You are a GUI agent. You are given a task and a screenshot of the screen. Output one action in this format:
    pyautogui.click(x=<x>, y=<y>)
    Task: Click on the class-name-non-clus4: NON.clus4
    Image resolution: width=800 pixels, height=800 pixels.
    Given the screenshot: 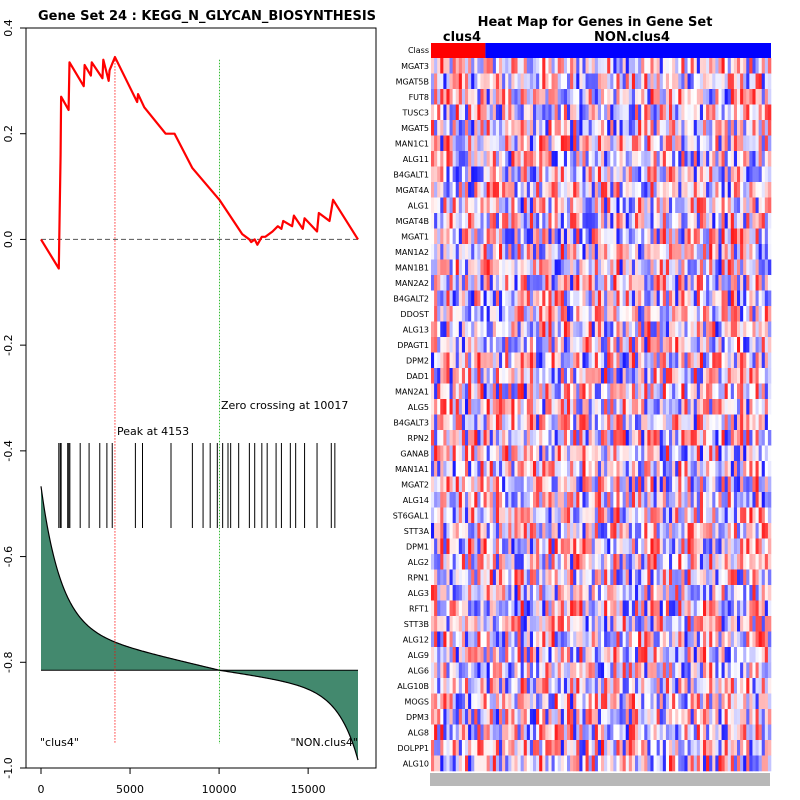 What is the action you would take?
    pyautogui.click(x=632, y=37)
    